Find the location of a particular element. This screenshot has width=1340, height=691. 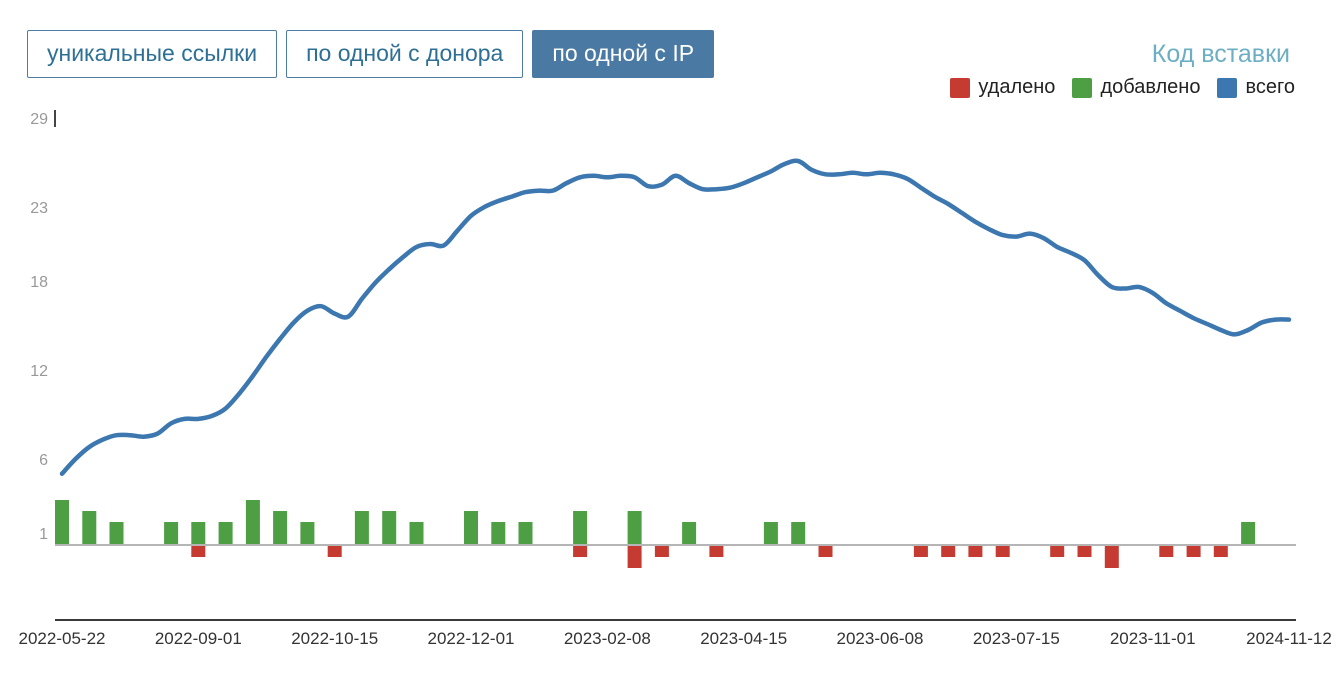

legend-item-total: всего is located at coordinates (1256, 87).